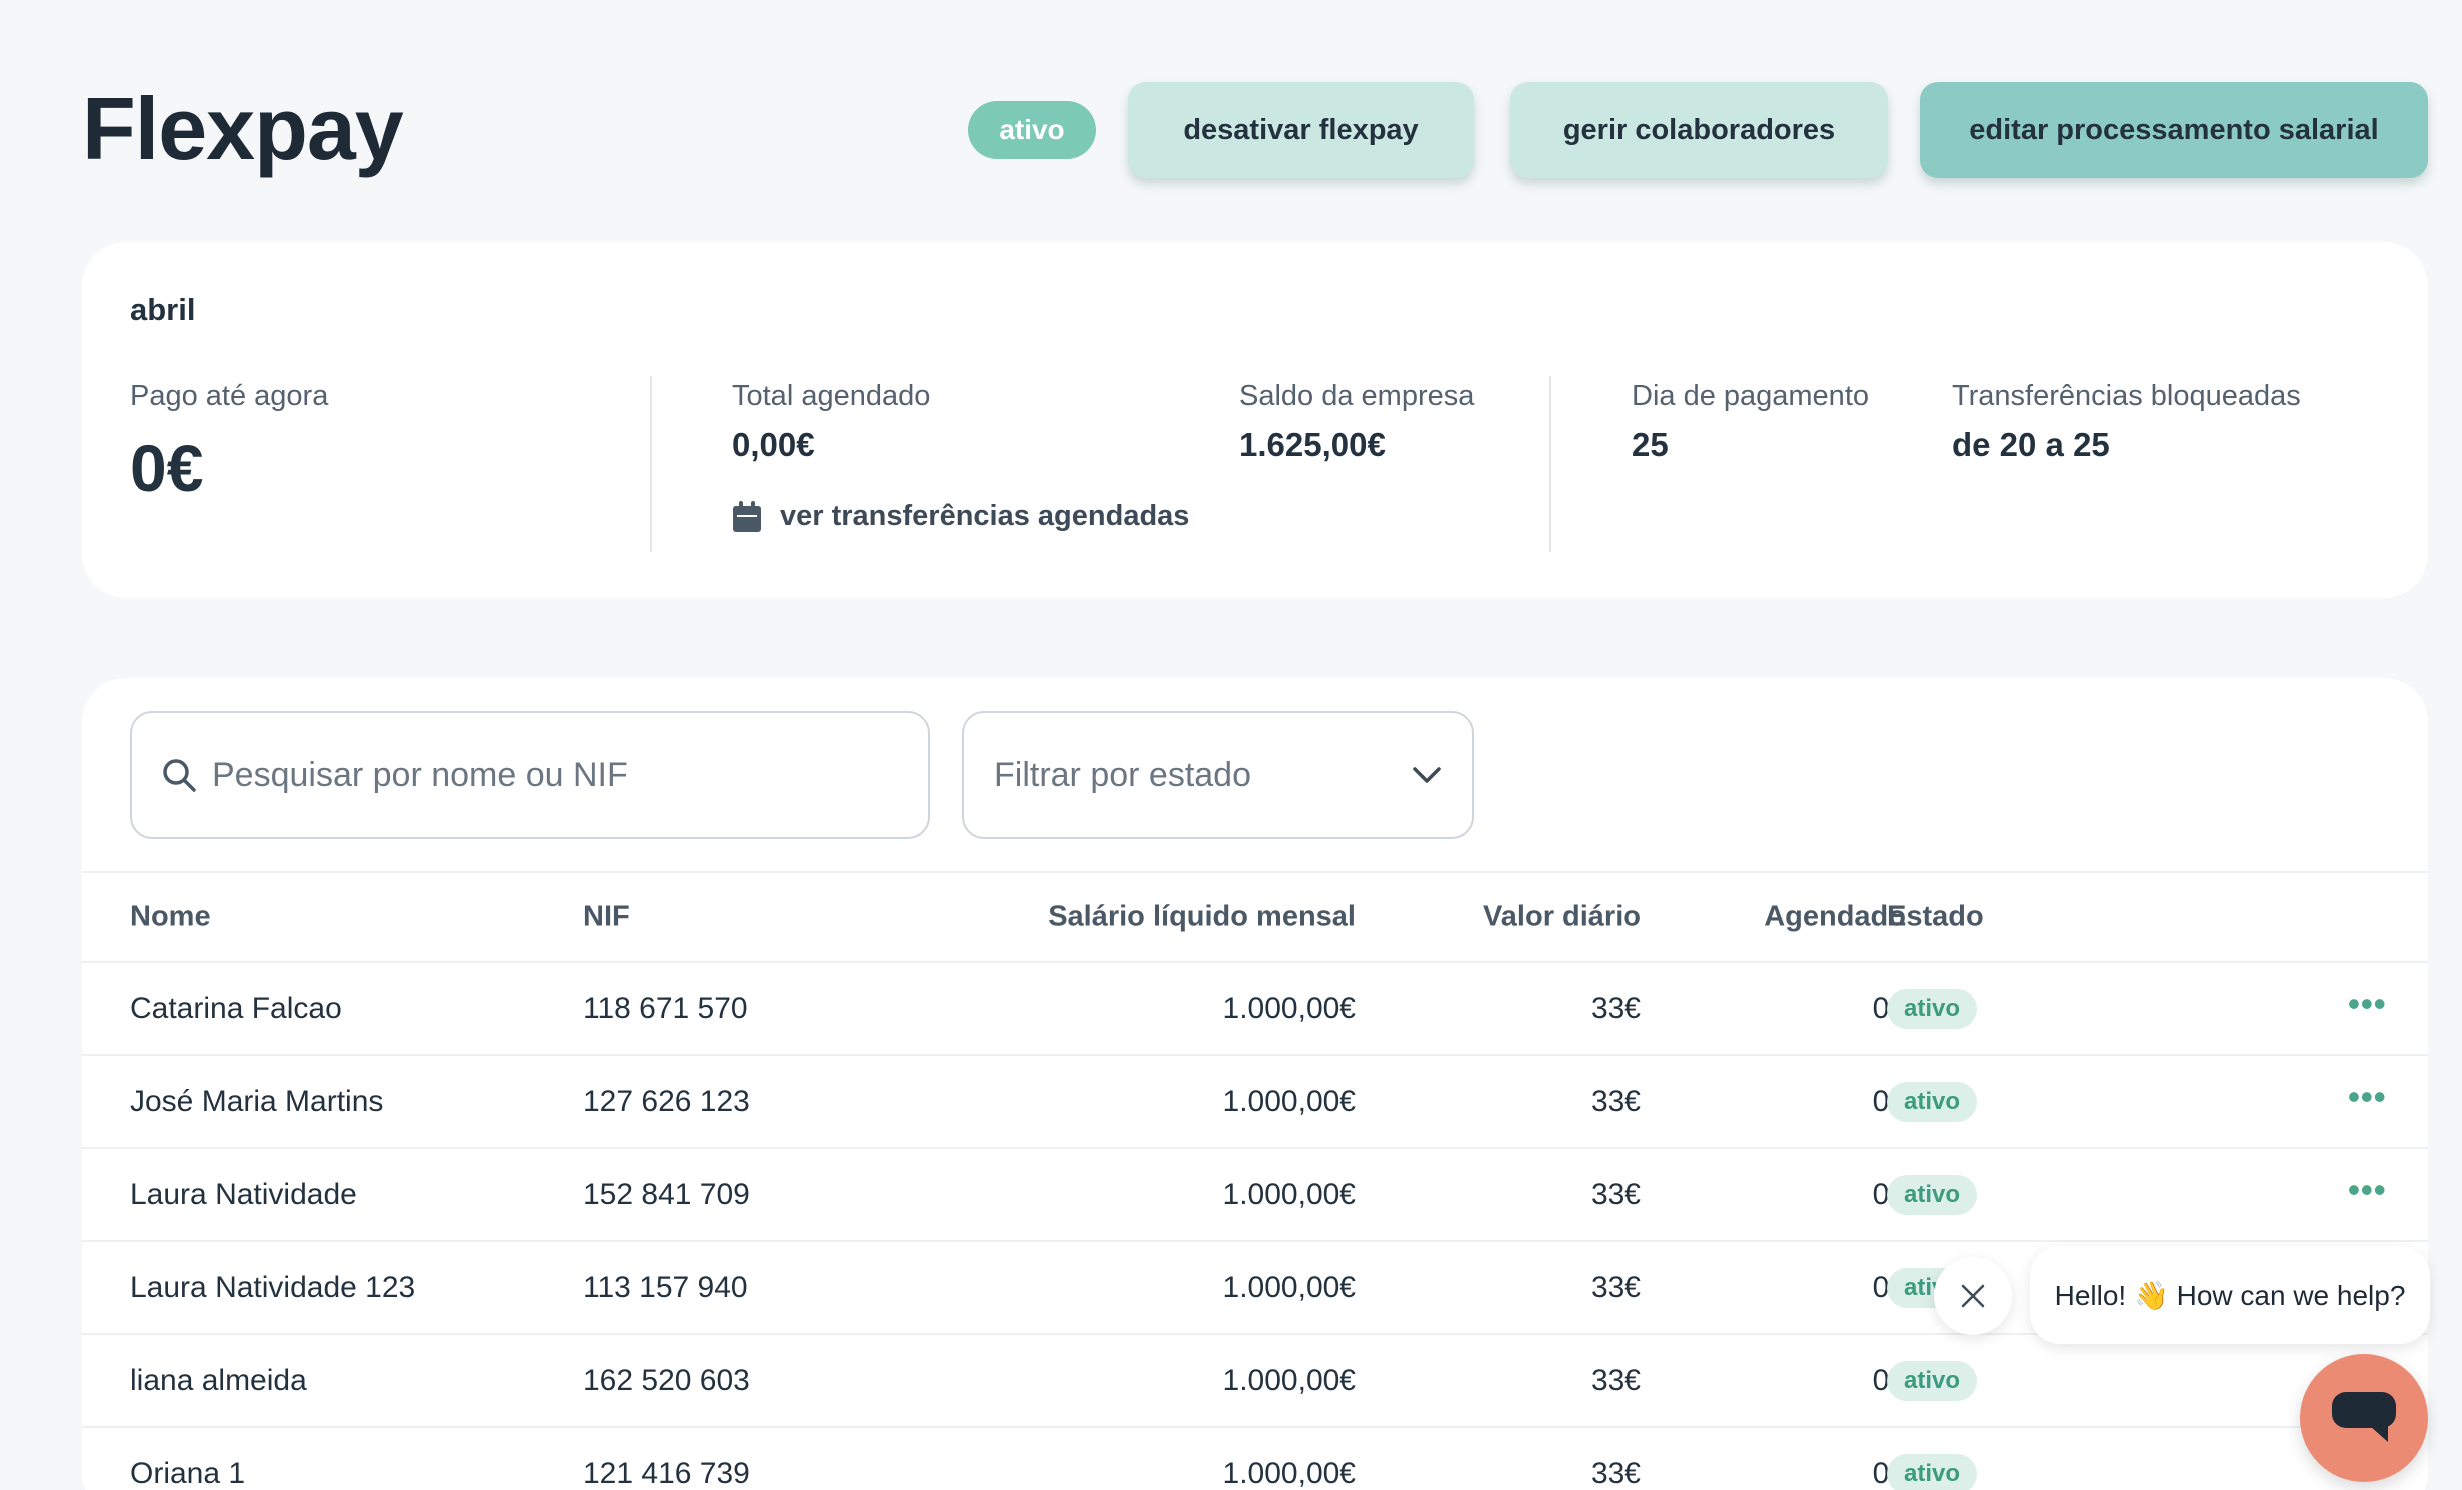 The image size is (2462, 1490). I want to click on paid-label: Pago até agora, so click(229, 396).